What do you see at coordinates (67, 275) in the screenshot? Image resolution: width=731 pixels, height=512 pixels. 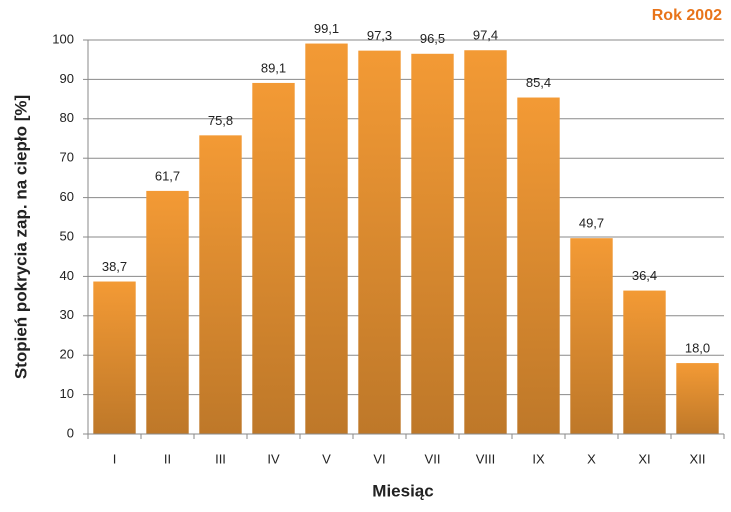 I see `y-tick-label: 40` at bounding box center [67, 275].